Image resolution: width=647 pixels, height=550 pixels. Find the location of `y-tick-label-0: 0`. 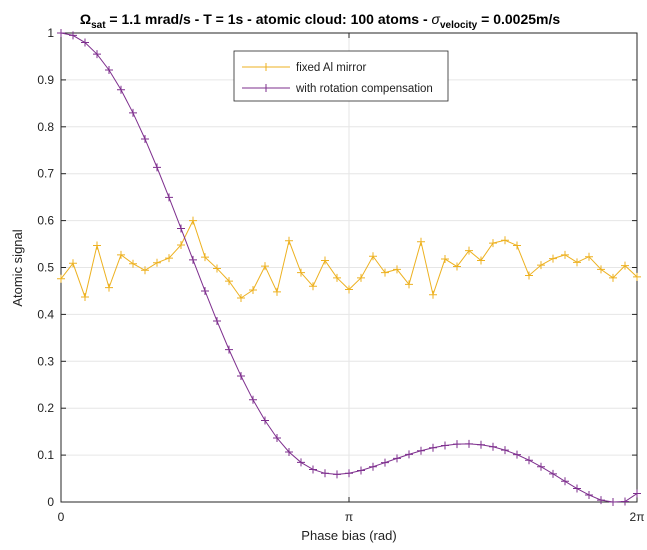

y-tick-label-0: 0 is located at coordinates (50, 502).